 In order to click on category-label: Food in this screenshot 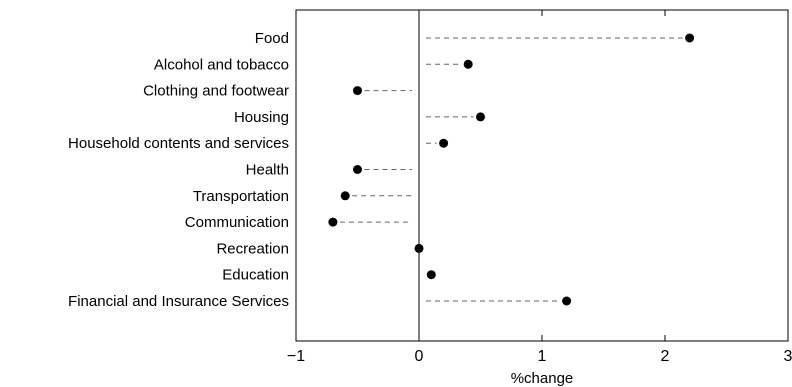, I will do `click(272, 38)`.